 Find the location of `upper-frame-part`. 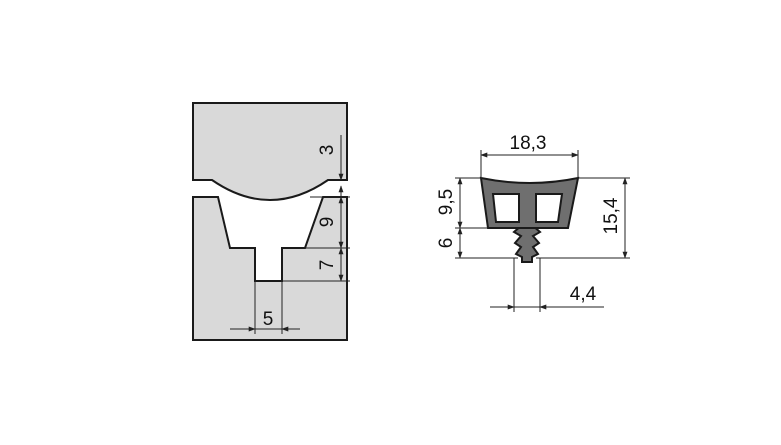

upper-frame-part is located at coordinates (270, 151).